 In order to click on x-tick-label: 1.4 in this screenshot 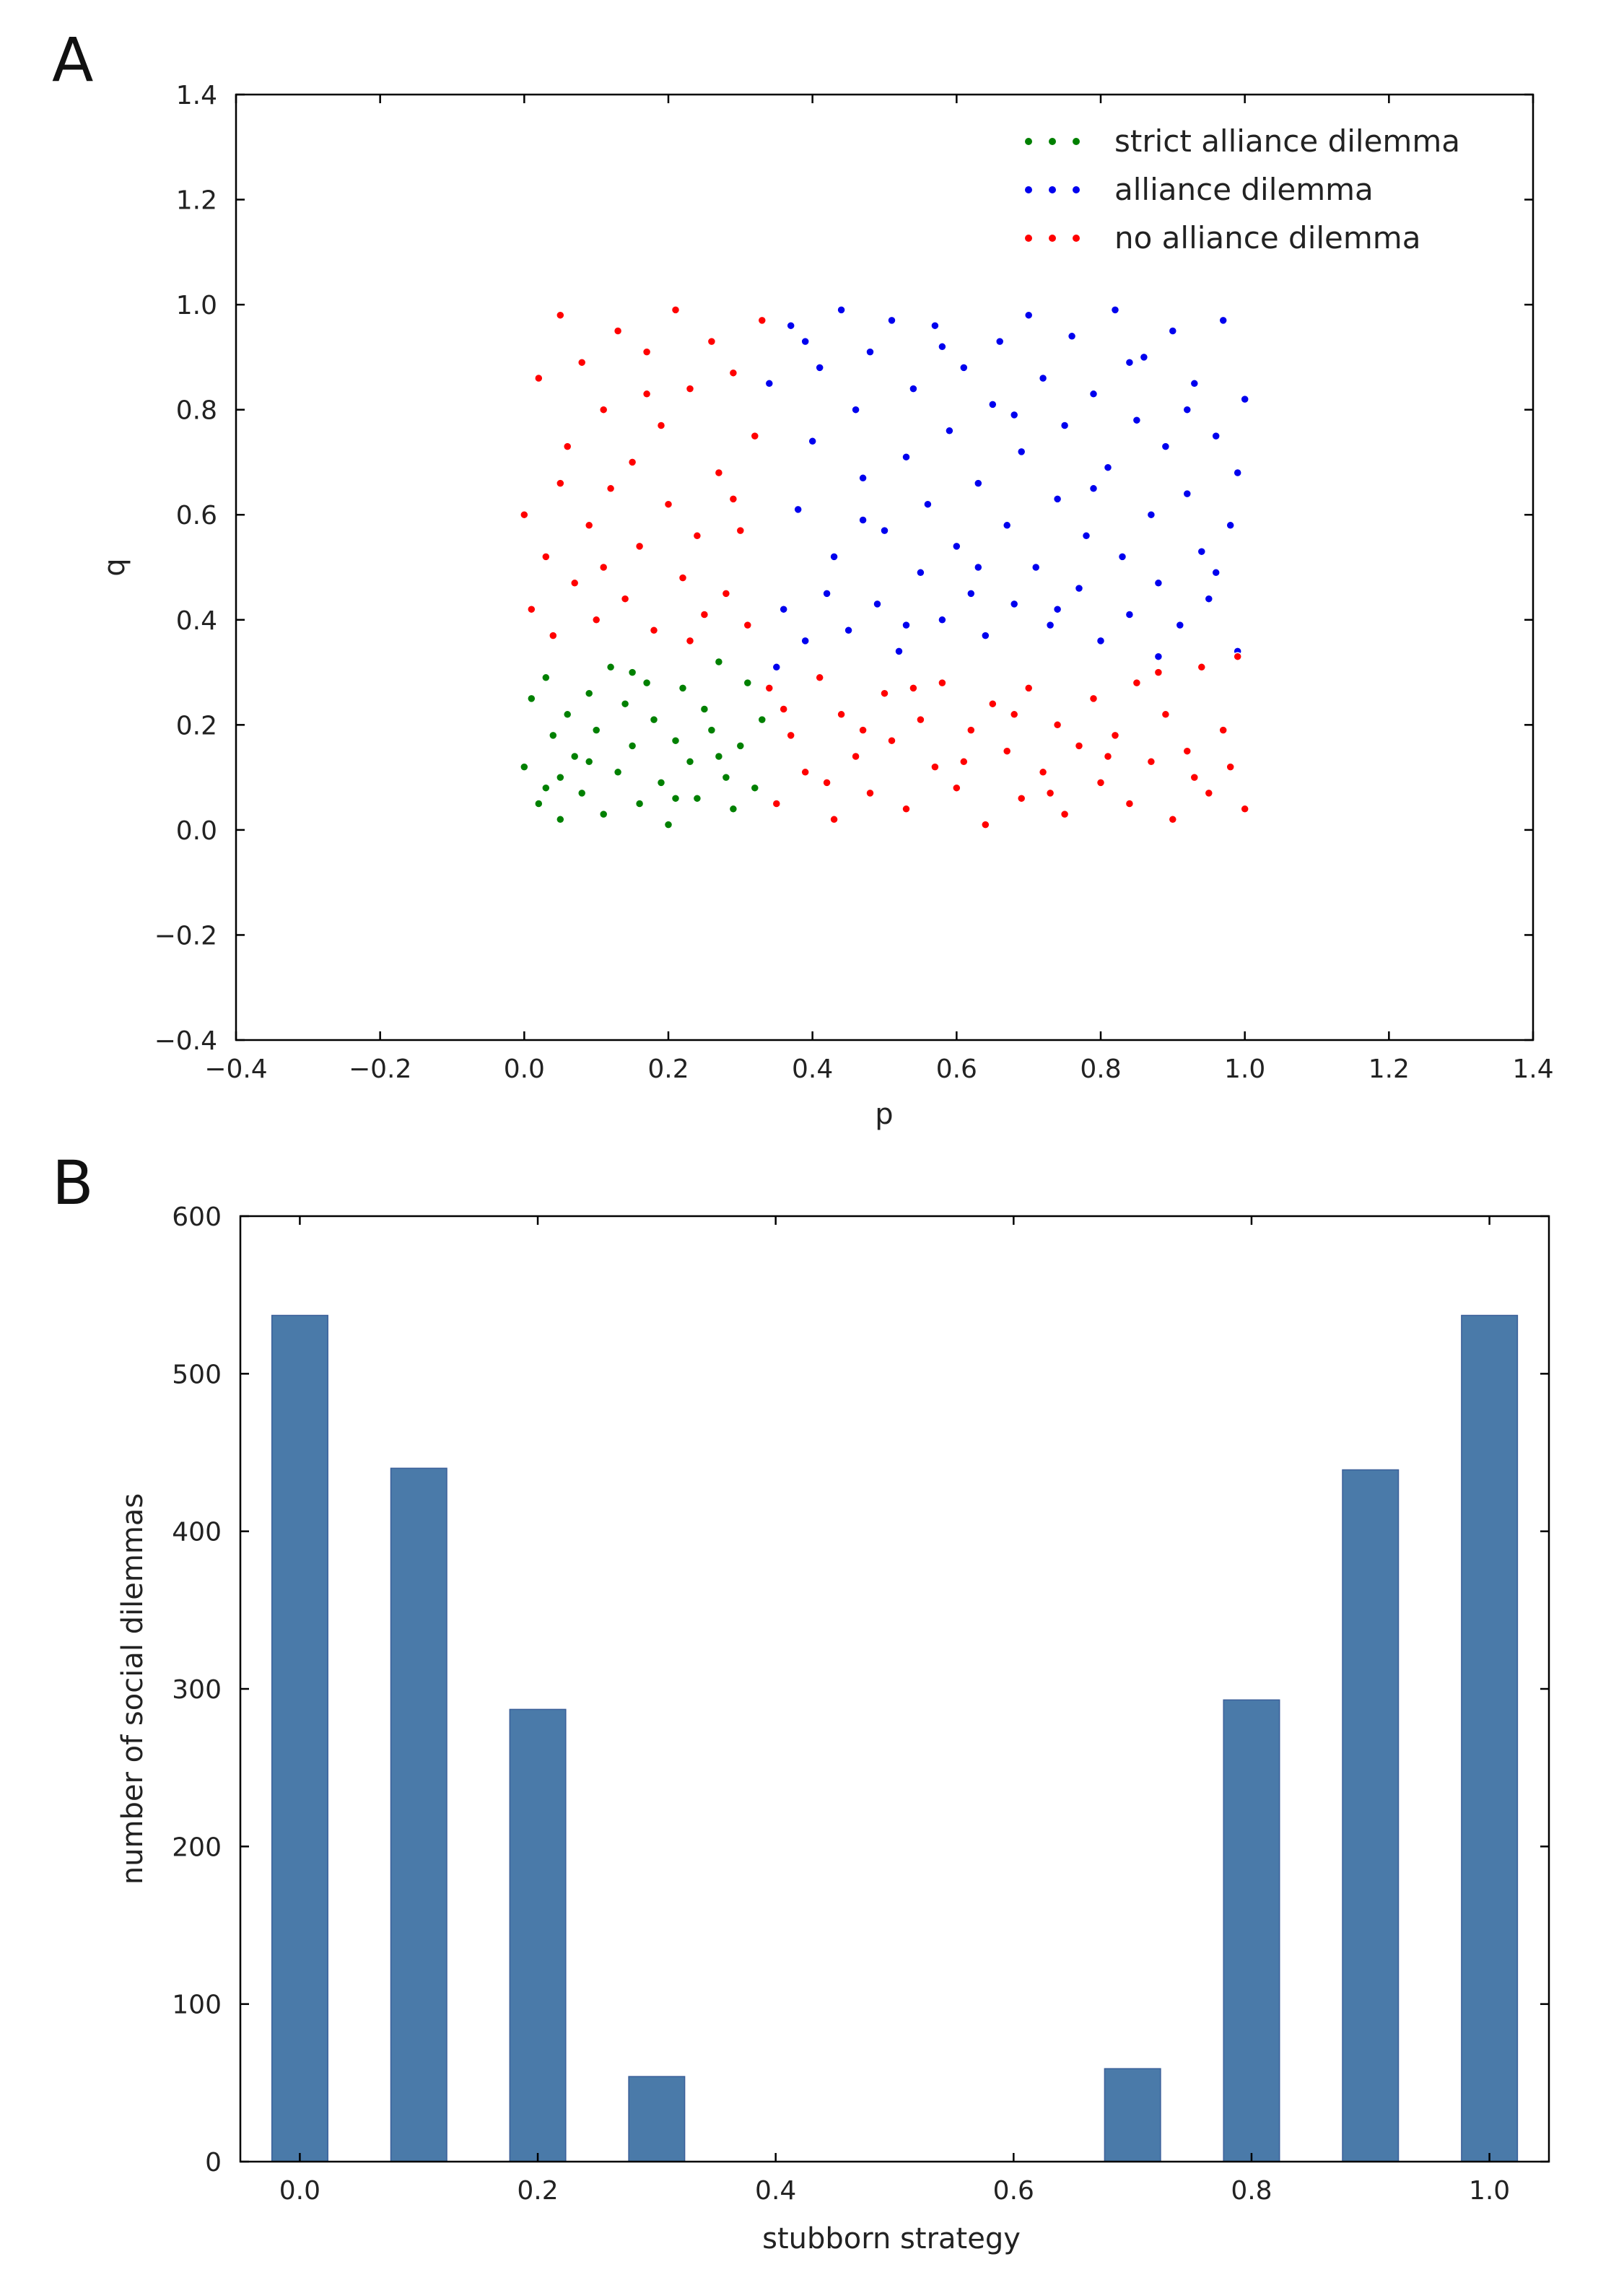, I will do `click(1532, 1069)`.